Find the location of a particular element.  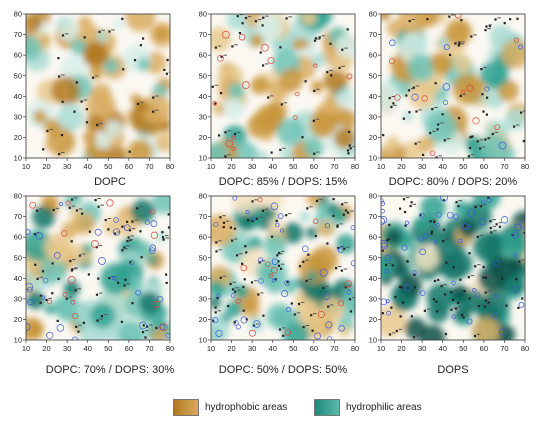

y-tick-label: 80 is located at coordinates (18, 14).